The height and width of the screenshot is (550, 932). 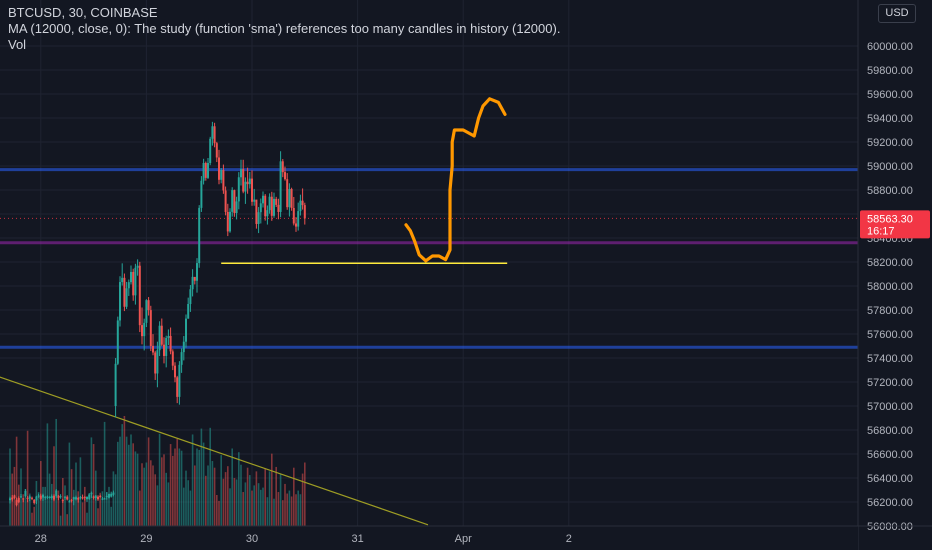 I want to click on drawings, so click(x=364, y=180).